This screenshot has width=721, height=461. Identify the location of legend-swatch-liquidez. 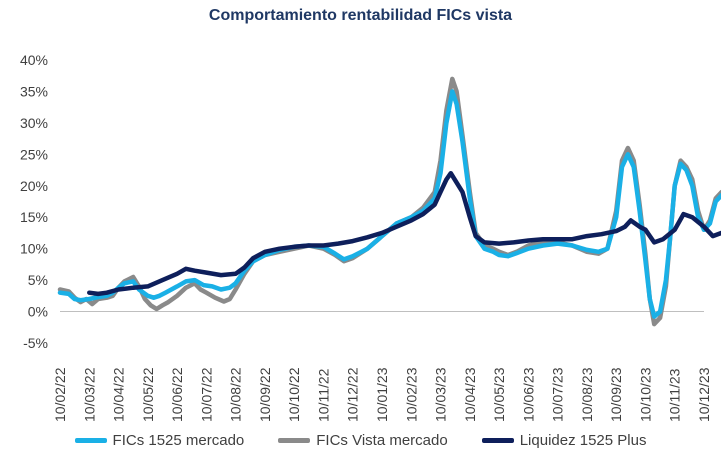
(497, 440).